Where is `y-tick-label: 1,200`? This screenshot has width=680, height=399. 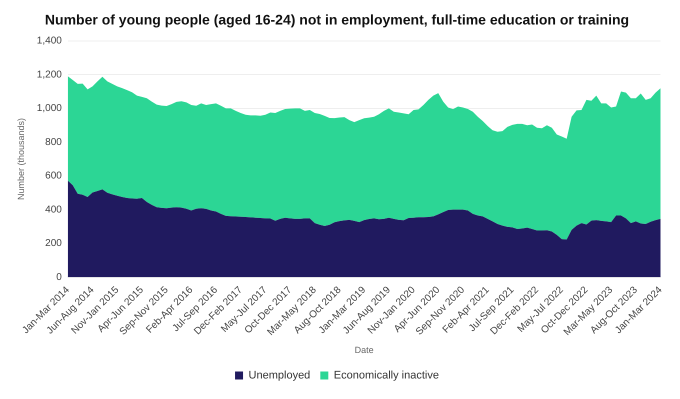 y-tick-label: 1,200 is located at coordinates (49, 74).